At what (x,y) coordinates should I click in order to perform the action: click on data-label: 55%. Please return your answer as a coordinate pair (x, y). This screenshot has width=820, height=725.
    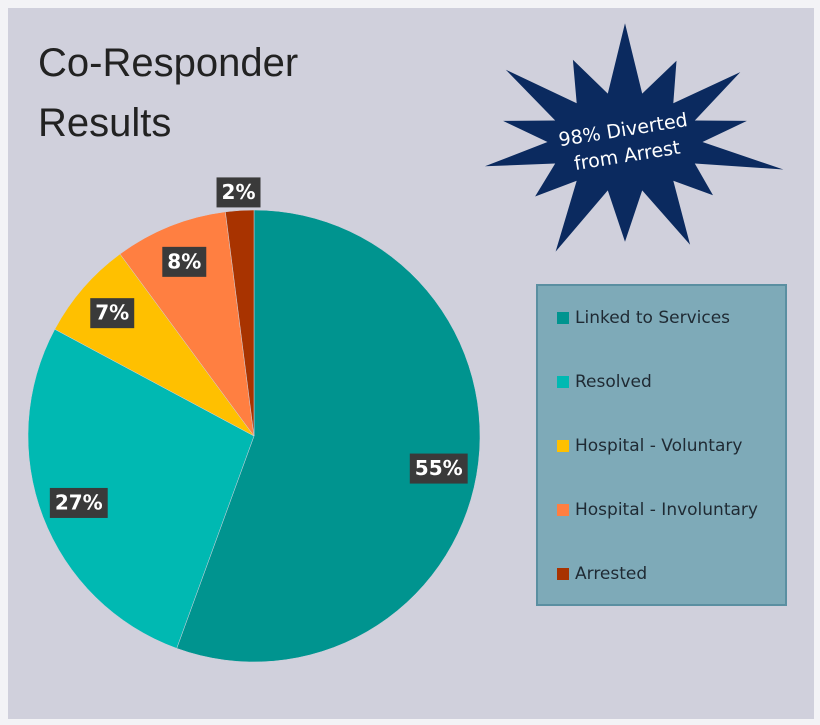
    Looking at the image, I should click on (439, 468).